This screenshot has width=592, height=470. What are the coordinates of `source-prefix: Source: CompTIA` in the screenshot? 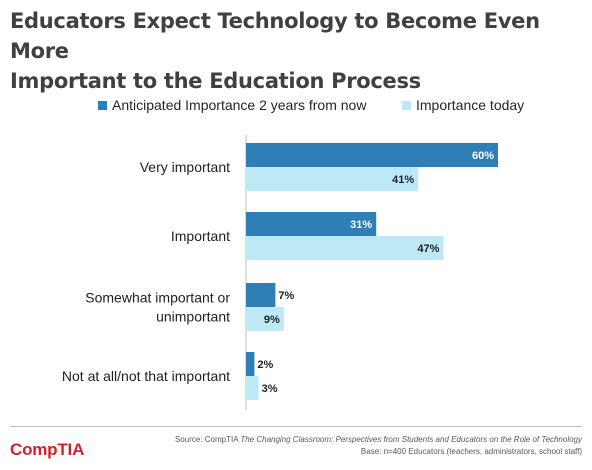 It's located at (207, 439).